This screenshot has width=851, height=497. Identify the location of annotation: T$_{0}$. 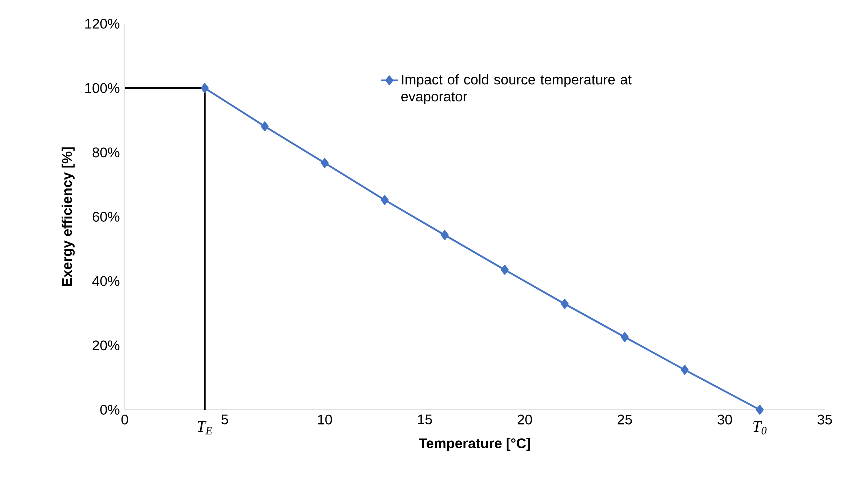
(760, 428).